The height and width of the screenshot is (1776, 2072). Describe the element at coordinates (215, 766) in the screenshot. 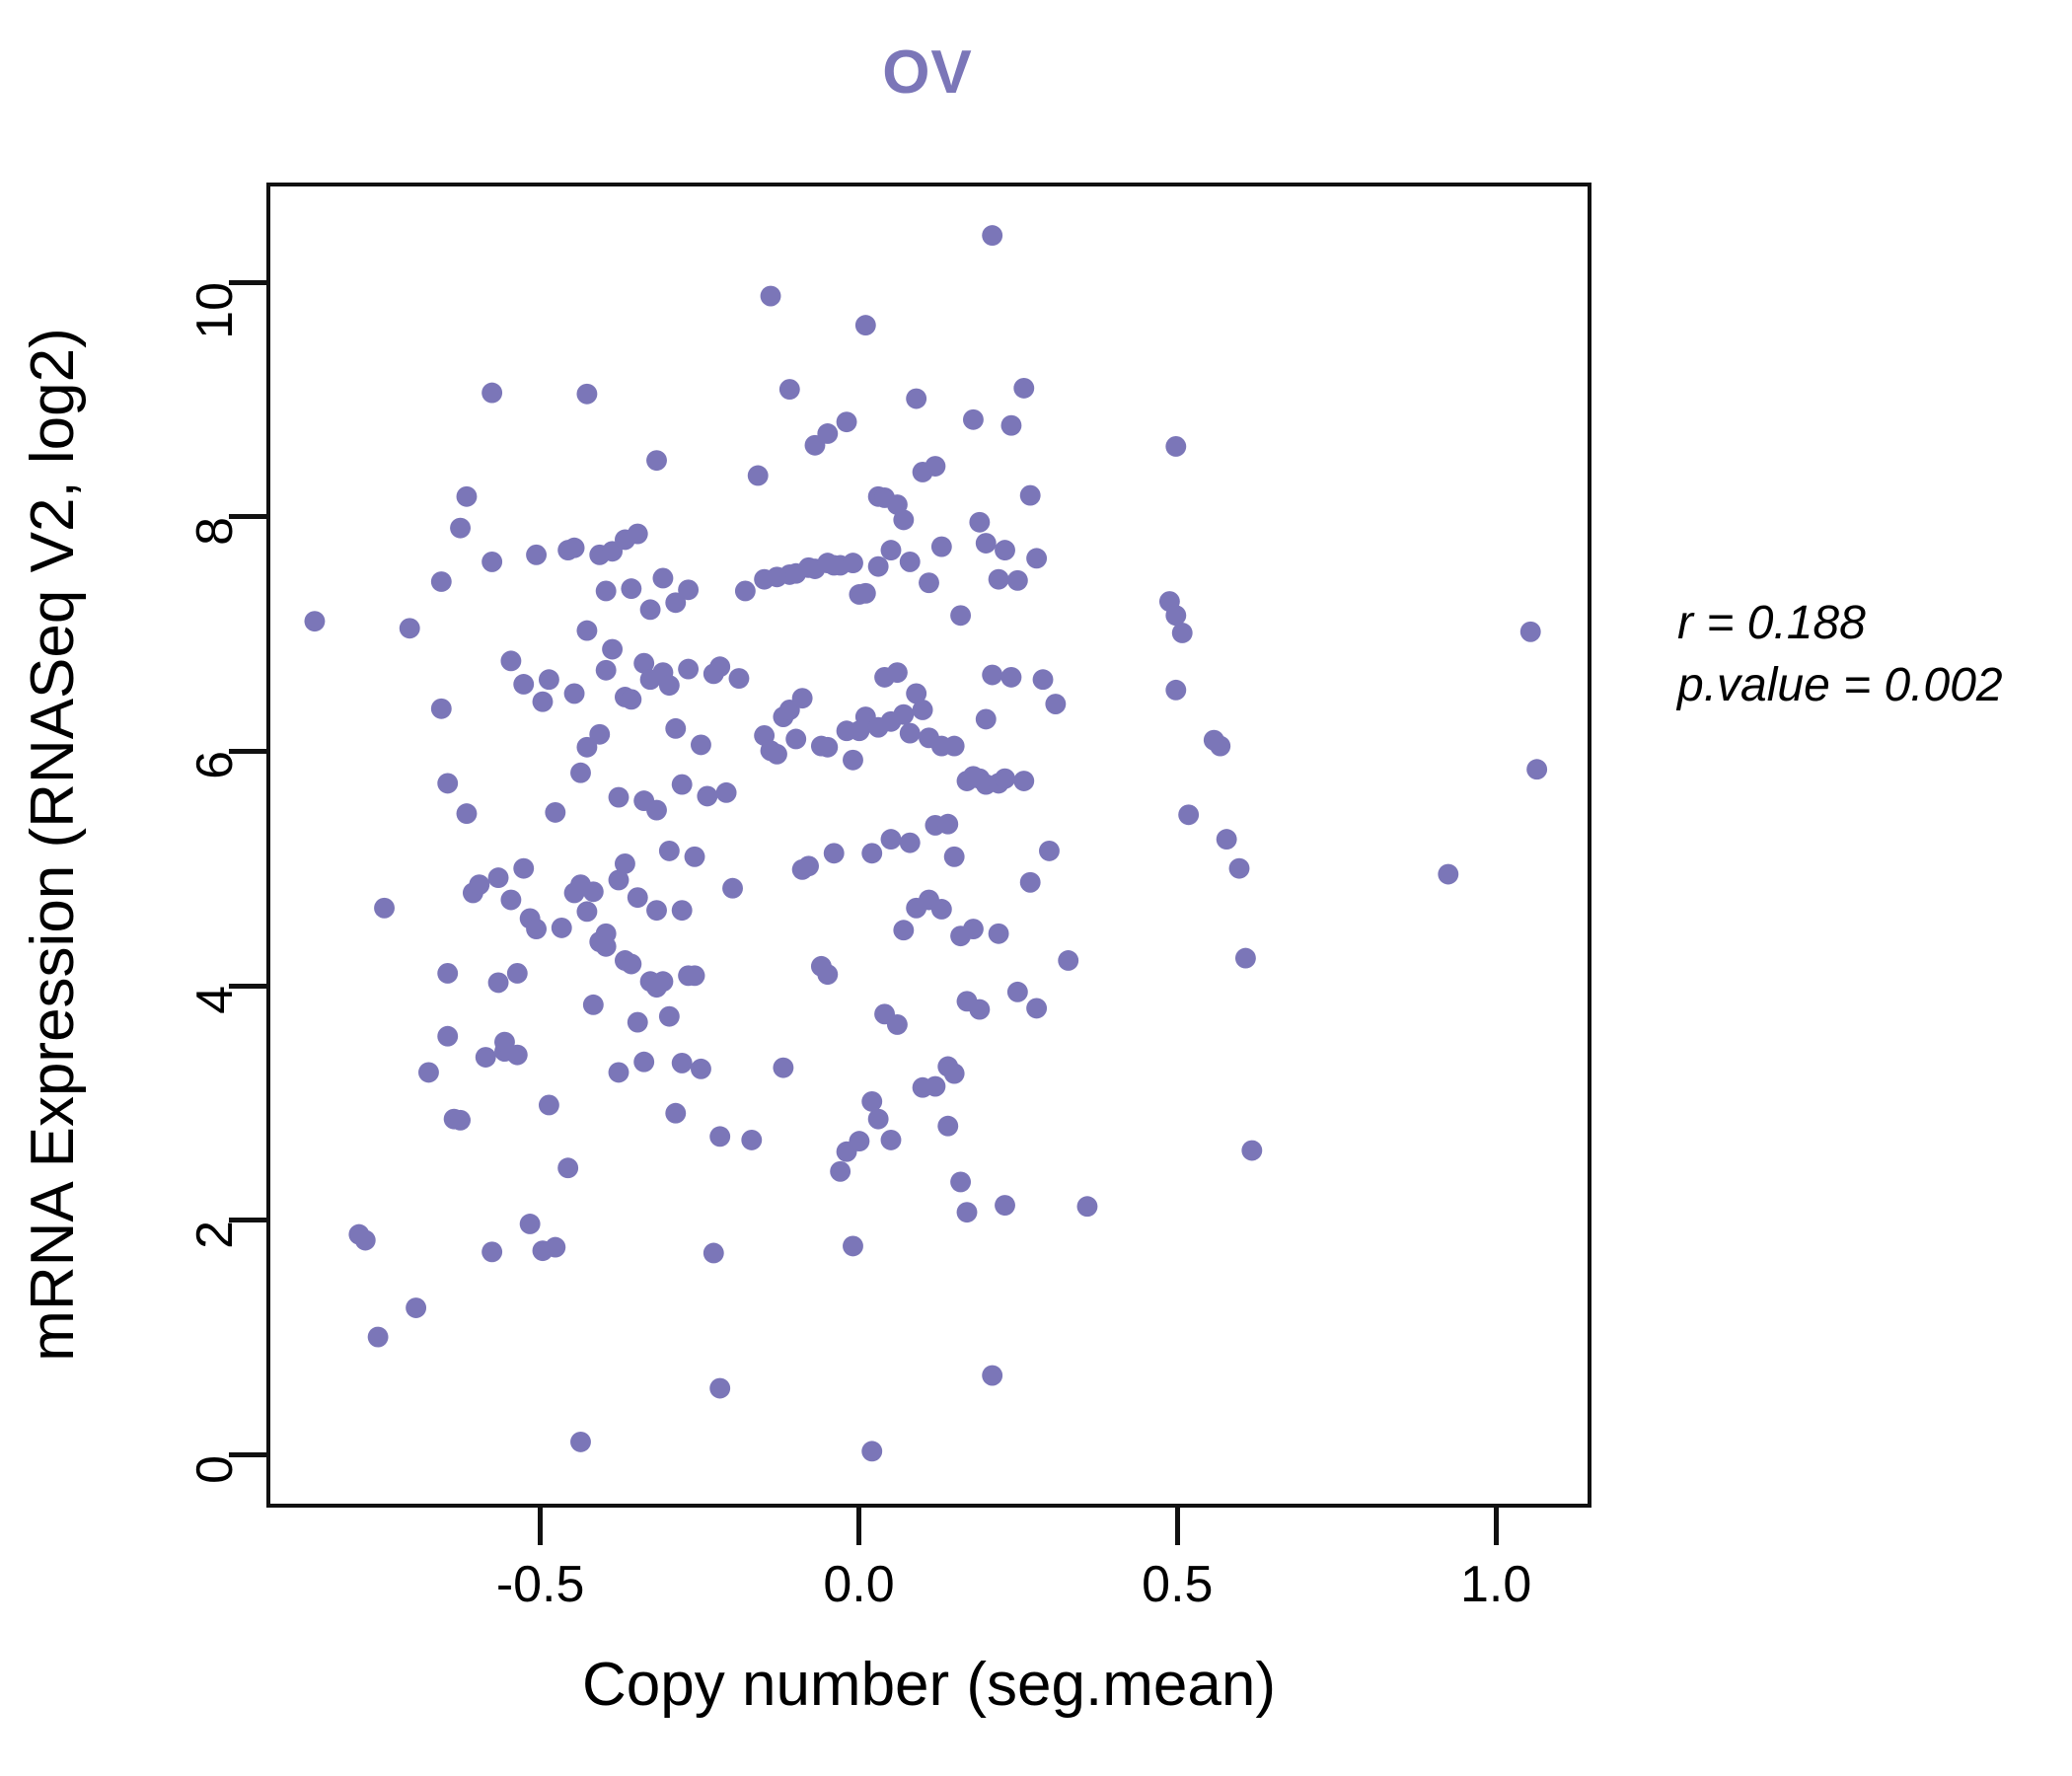

I see `y-tick-label: 6` at that location.